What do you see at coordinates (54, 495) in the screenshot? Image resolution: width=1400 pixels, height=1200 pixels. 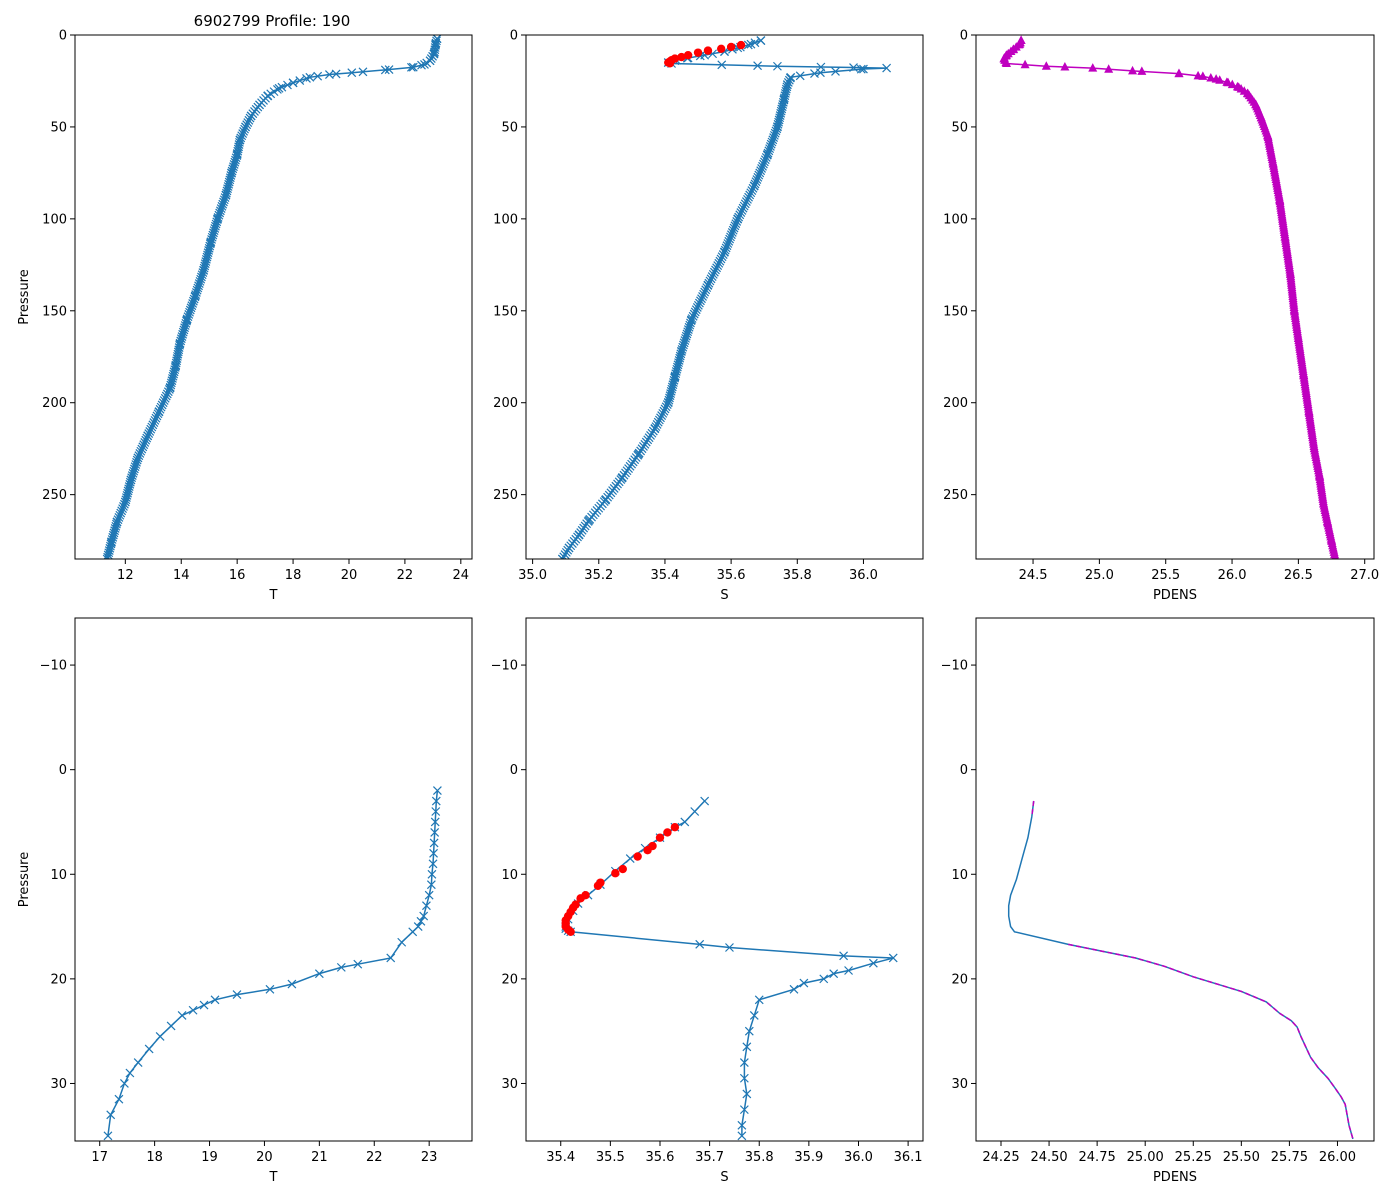 I see `y-tick-label: 250` at bounding box center [54, 495].